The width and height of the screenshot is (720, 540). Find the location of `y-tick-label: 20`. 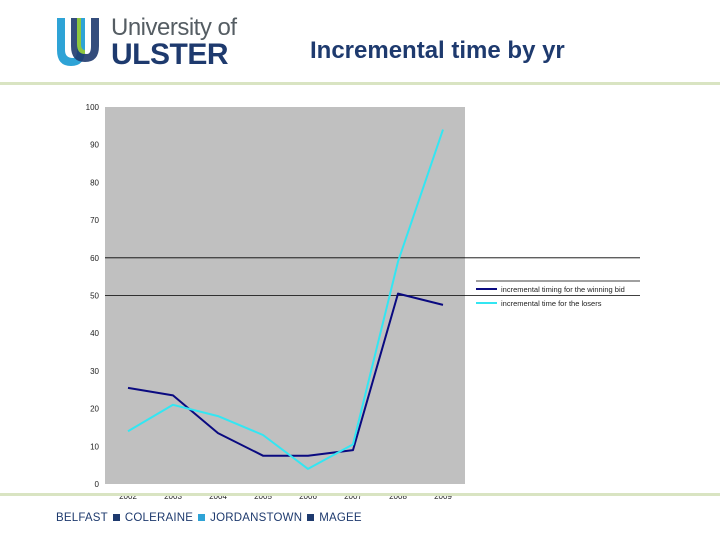

y-tick-label: 20 is located at coordinates (94, 409).